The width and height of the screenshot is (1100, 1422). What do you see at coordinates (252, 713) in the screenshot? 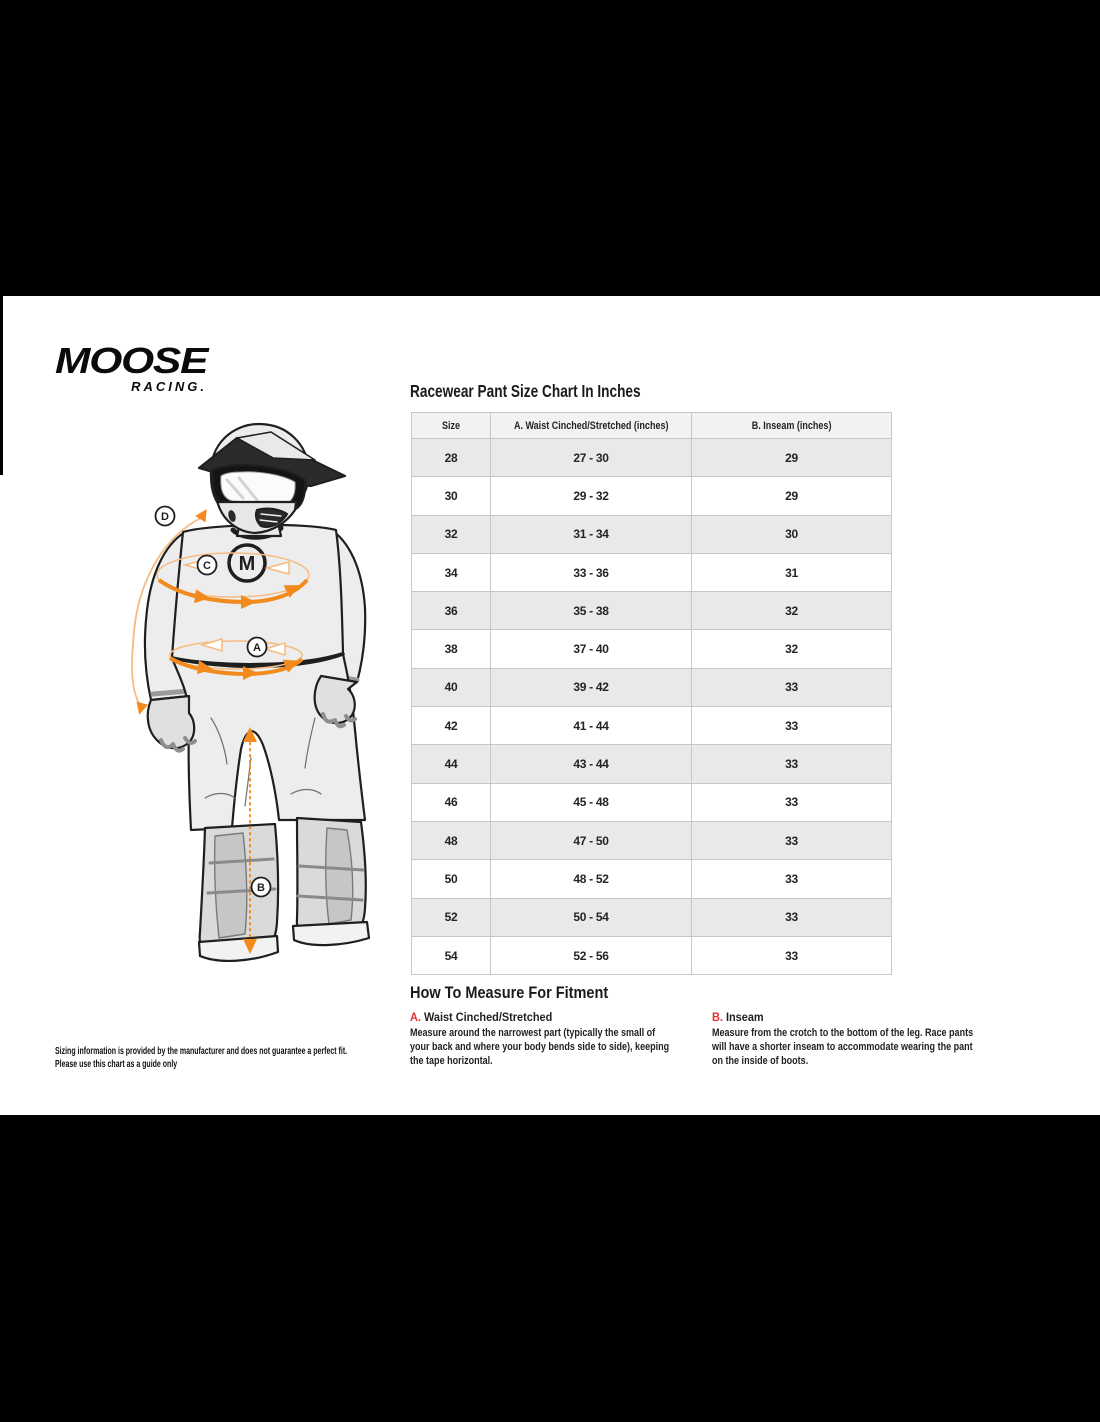
I see `gloves` at bounding box center [252, 713].